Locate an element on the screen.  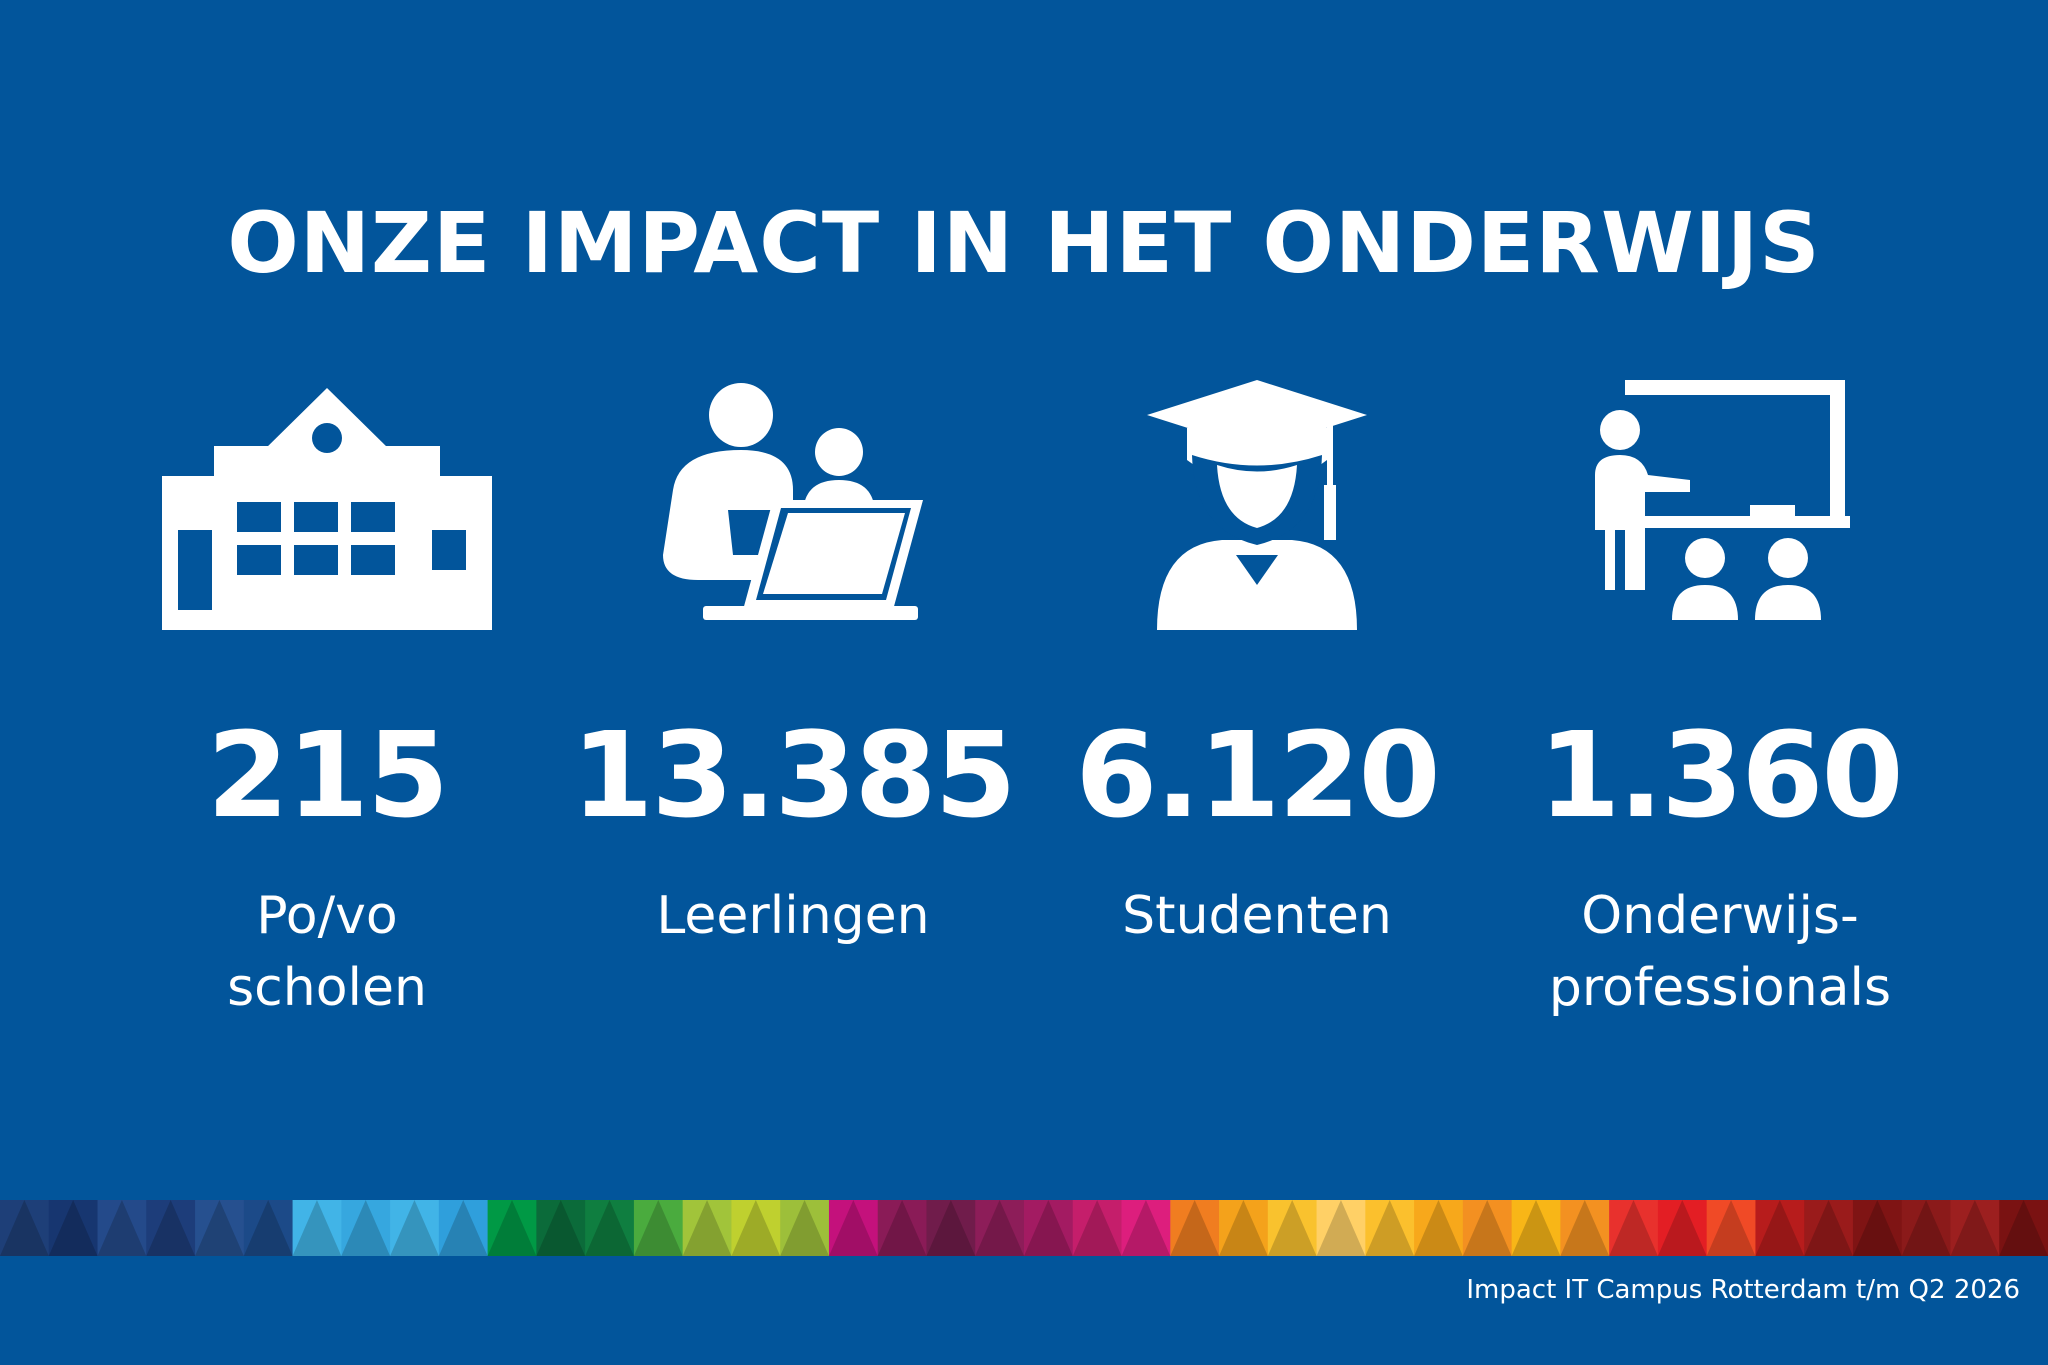
page-title: ONZE IMPACT IN HET ONDERWIJS is located at coordinates (1024, 243).